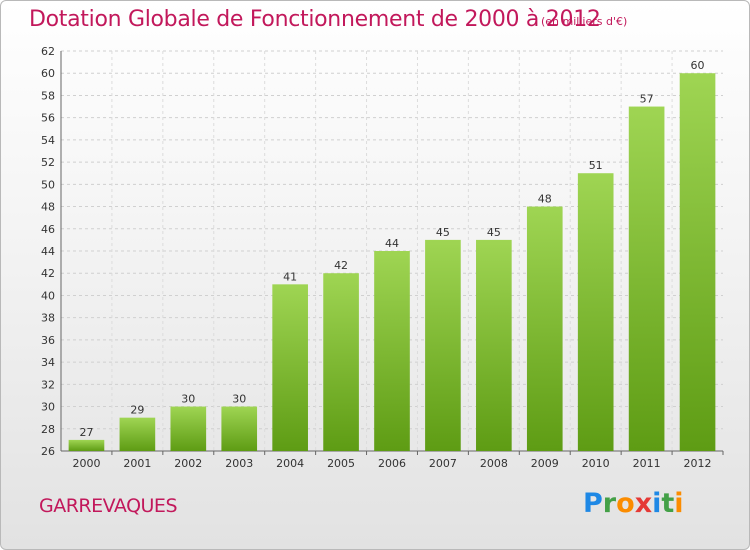 The height and width of the screenshot is (550, 750). Describe the element at coordinates (341, 362) in the screenshot. I see `bar-2005` at that location.